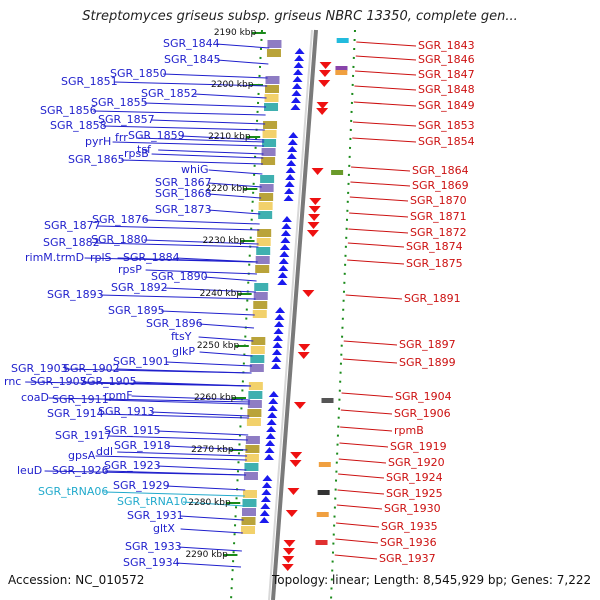 This screenshot has width=600, height=600. What do you see at coordinates (98, 141) in the screenshot?
I see `gene-label: pyrH` at bounding box center [98, 141].